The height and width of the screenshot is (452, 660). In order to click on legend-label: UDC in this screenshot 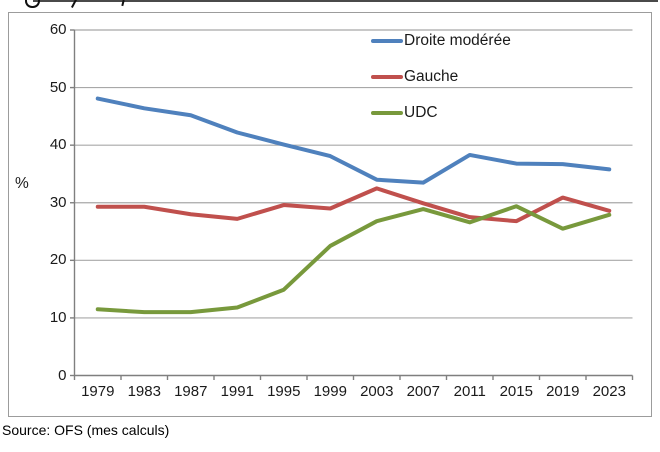, I will do `click(421, 112)`.